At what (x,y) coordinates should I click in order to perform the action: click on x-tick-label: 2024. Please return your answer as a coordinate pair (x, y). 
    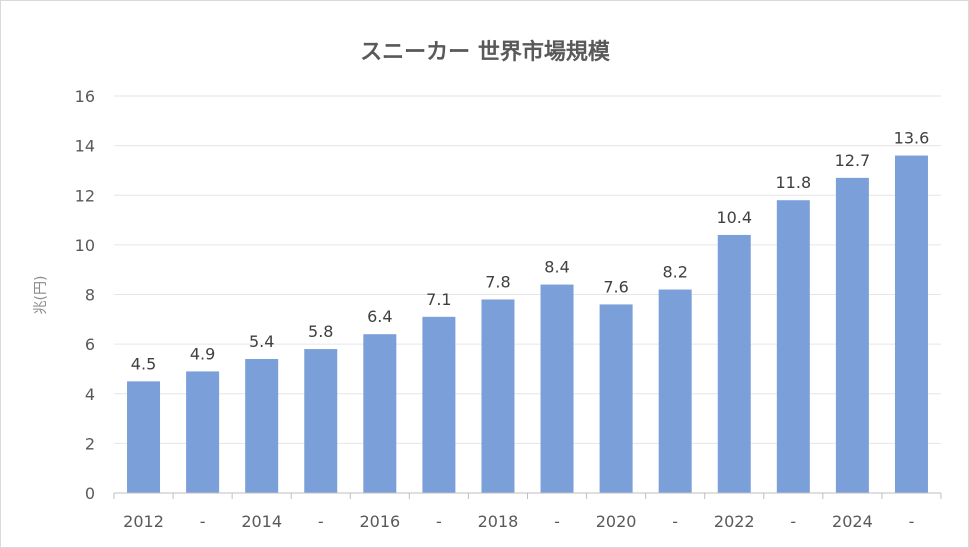
    Looking at the image, I should click on (852, 521).